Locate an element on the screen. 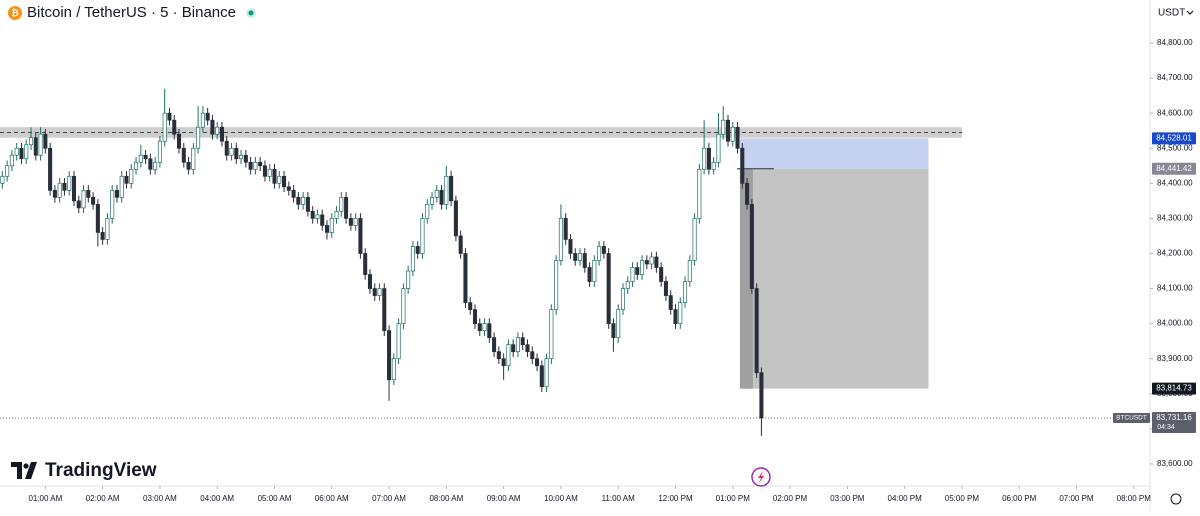  x-tick-label: 05:00 AM is located at coordinates (275, 498).